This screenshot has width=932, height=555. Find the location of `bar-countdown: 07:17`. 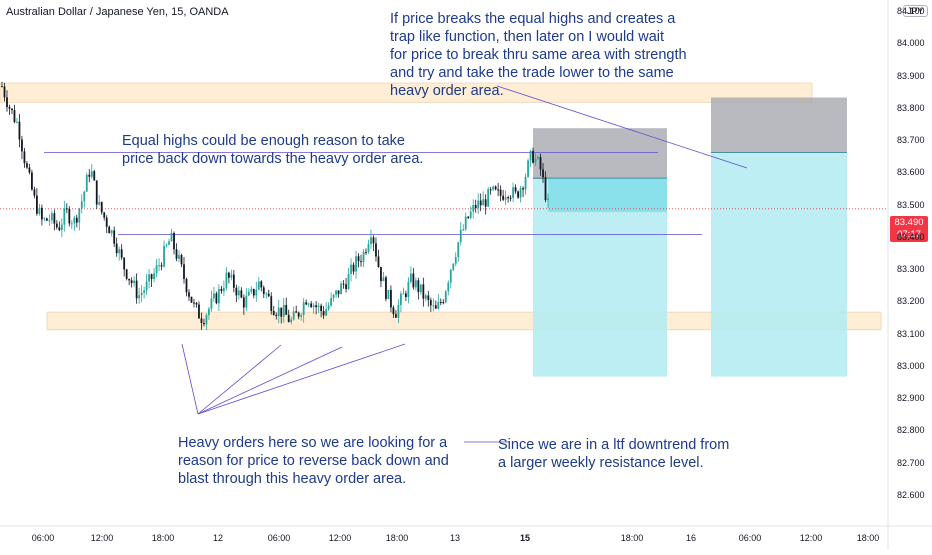

bar-countdown: 07:17 is located at coordinates (909, 234).